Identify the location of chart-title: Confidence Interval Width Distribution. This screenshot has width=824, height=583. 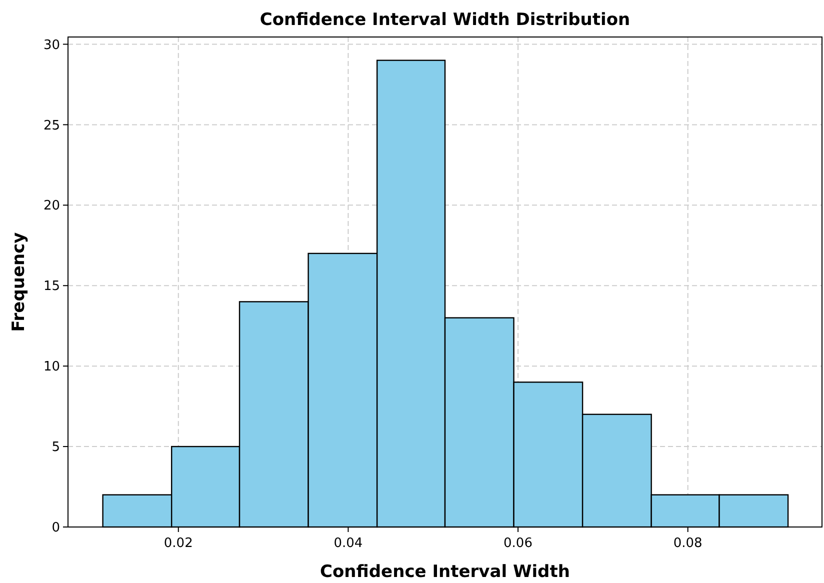
(445, 20).